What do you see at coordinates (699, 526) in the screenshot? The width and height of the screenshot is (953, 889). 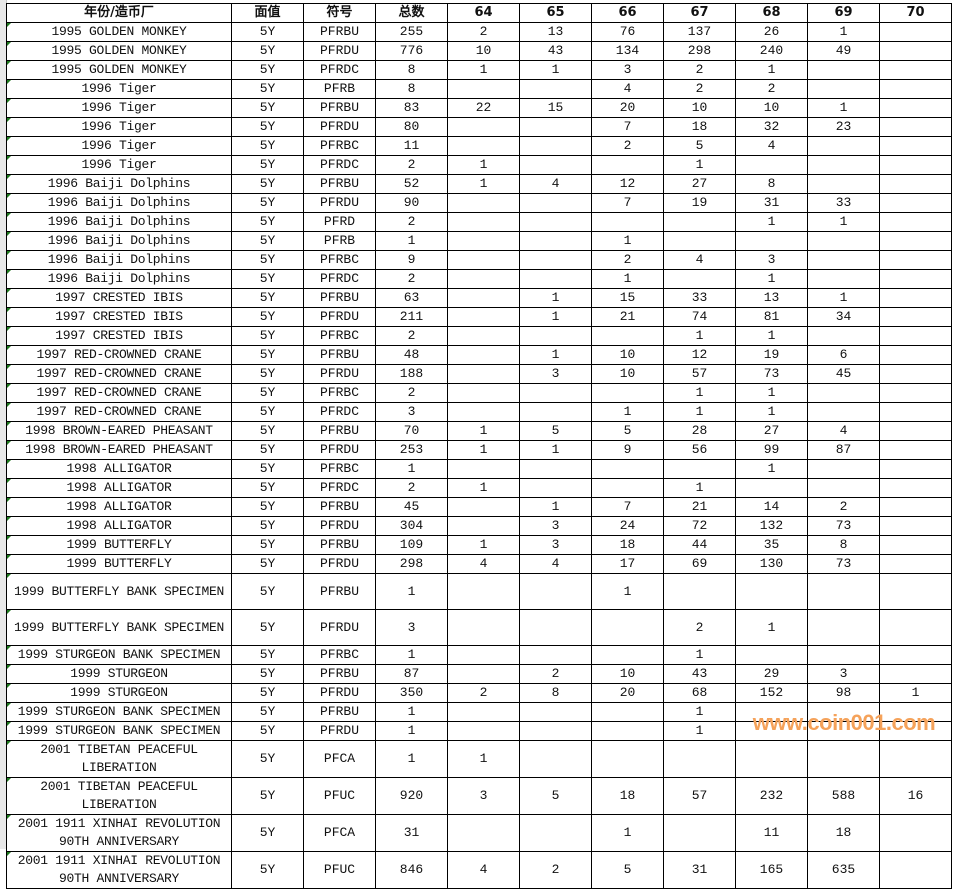 I see `cell-g67: 72` at bounding box center [699, 526].